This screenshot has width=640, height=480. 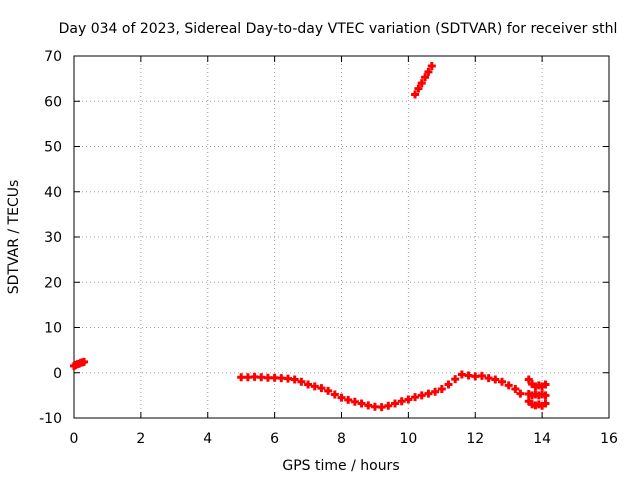 What do you see at coordinates (53, 57) in the screenshot?
I see `y-tick-label: 70` at bounding box center [53, 57].